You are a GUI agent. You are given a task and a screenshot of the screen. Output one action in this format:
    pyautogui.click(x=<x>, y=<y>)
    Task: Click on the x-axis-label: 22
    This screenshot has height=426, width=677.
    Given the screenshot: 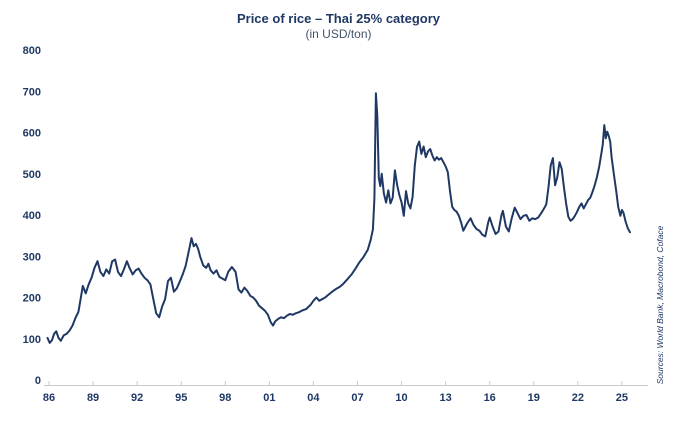 What is the action you would take?
    pyautogui.click(x=578, y=398)
    